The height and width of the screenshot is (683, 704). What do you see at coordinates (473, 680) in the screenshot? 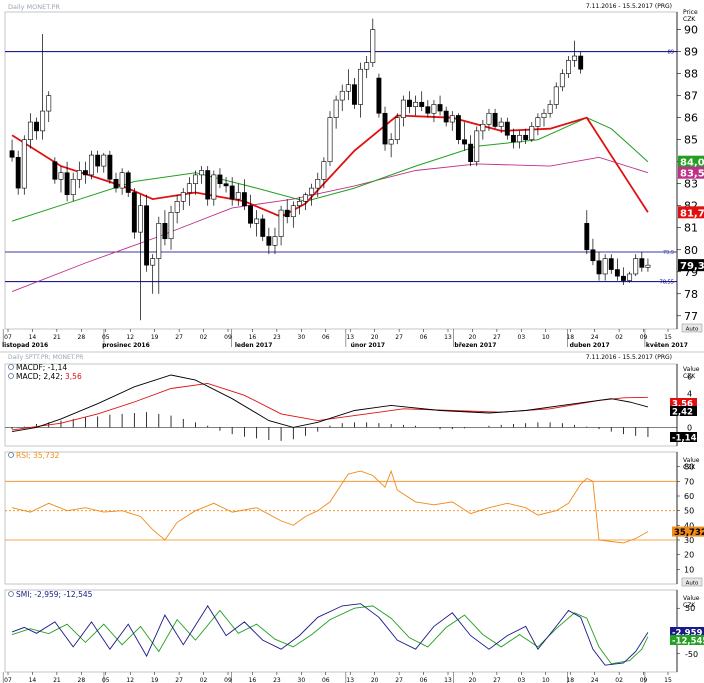
I see `x-tick-label: 20` at bounding box center [473, 680].